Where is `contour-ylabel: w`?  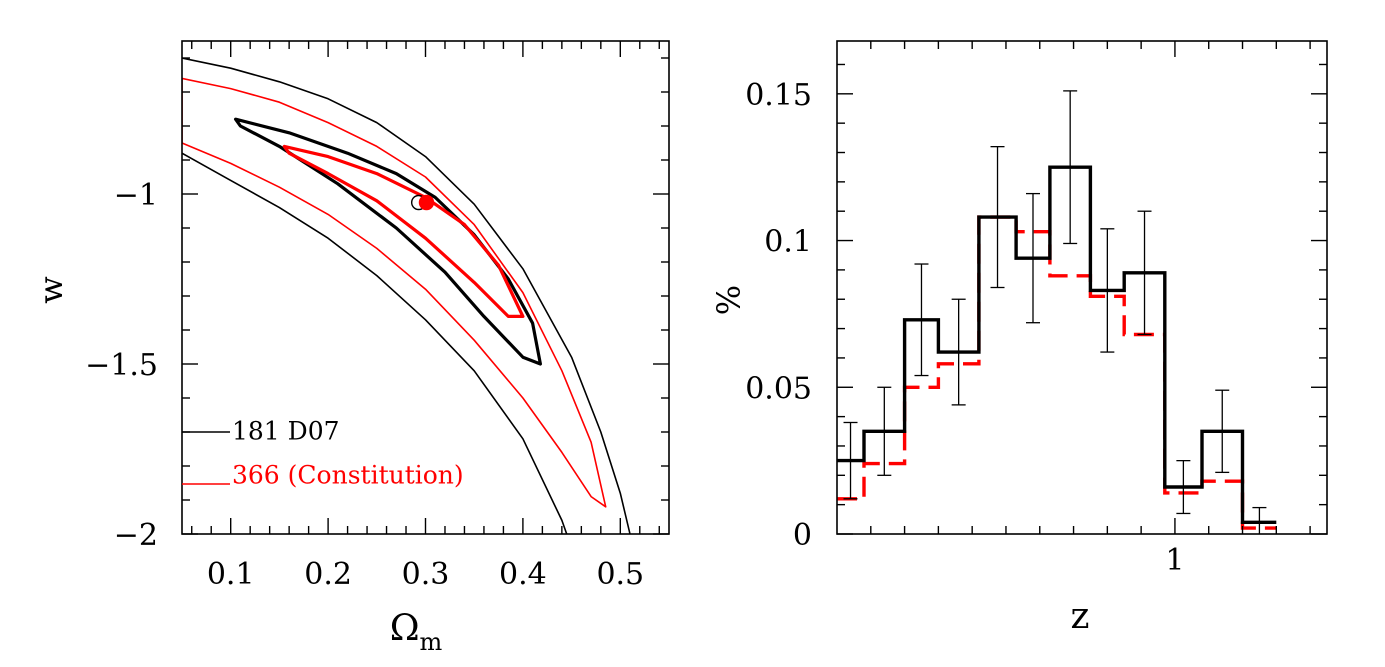 contour-ylabel: w is located at coordinates (51, 289).